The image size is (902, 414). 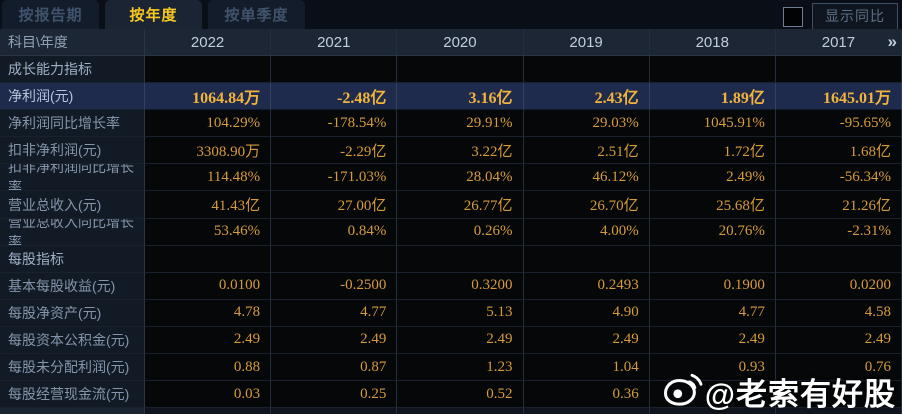 I want to click on row-label: 营业总收入(元), so click(x=72, y=205).